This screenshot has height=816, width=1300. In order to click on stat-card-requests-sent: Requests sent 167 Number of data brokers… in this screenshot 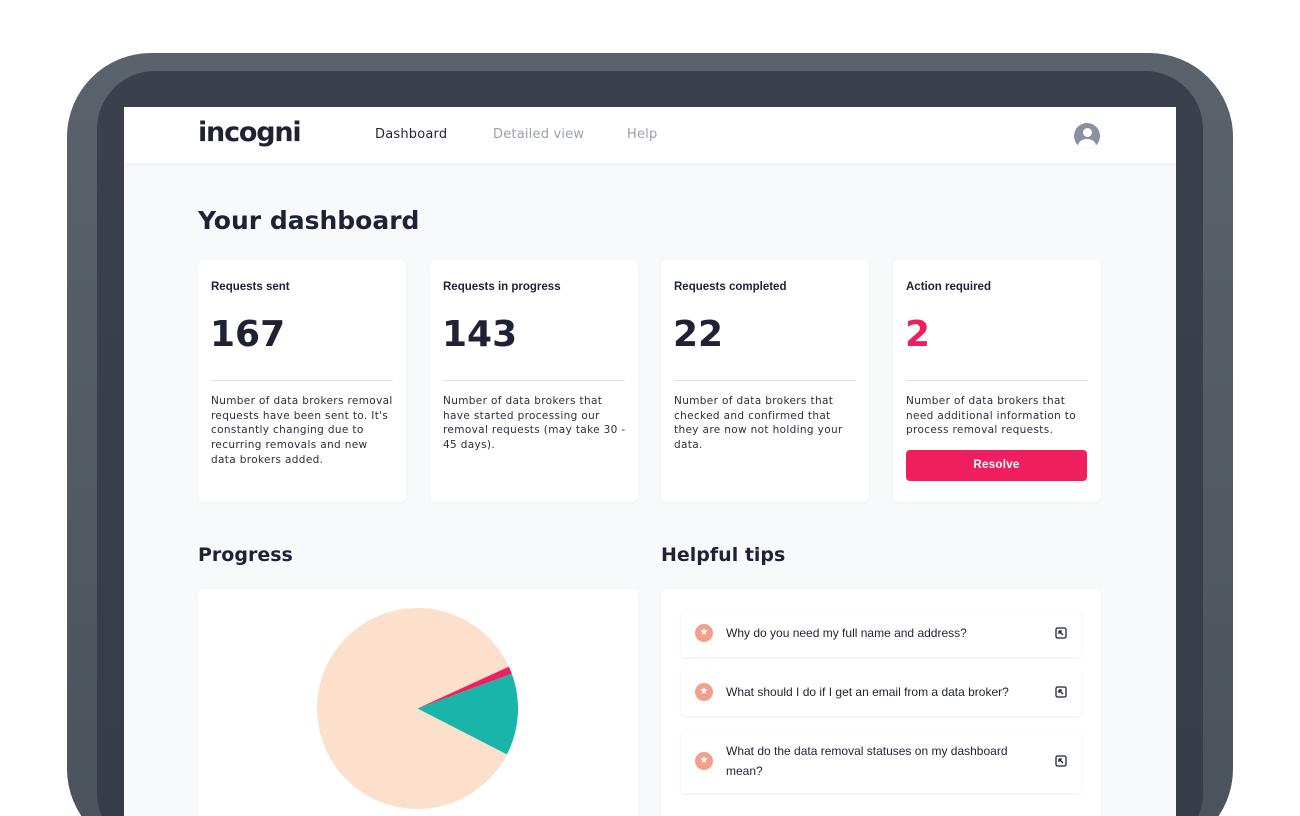, I will do `click(302, 381)`.